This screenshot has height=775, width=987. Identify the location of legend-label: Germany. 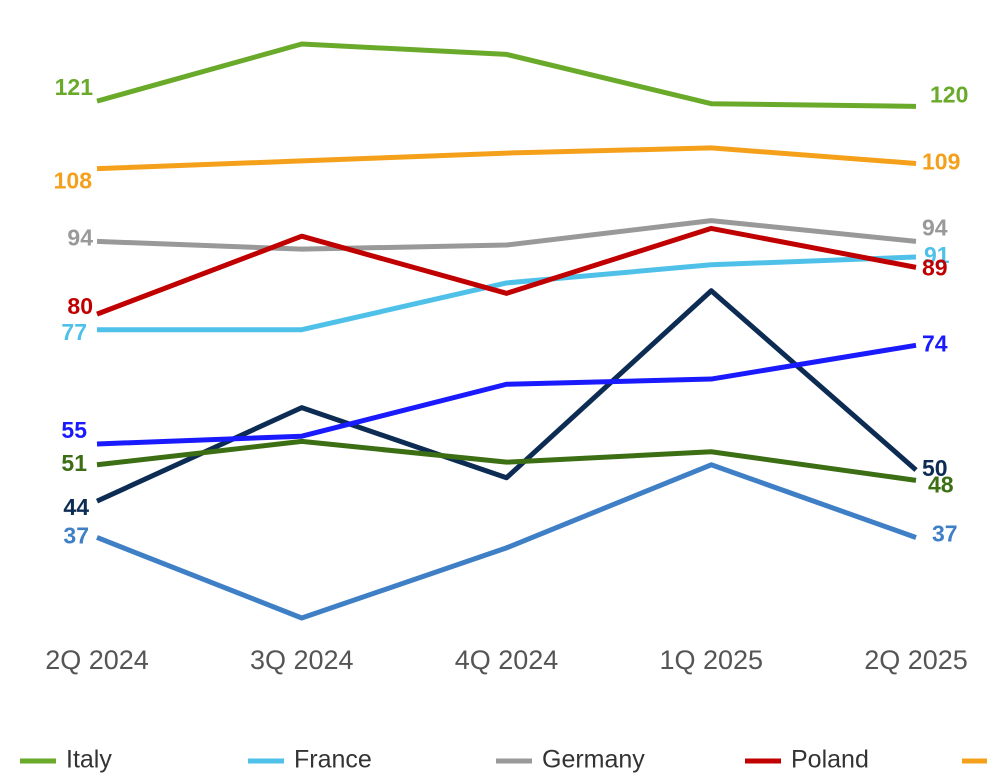
(593, 760).